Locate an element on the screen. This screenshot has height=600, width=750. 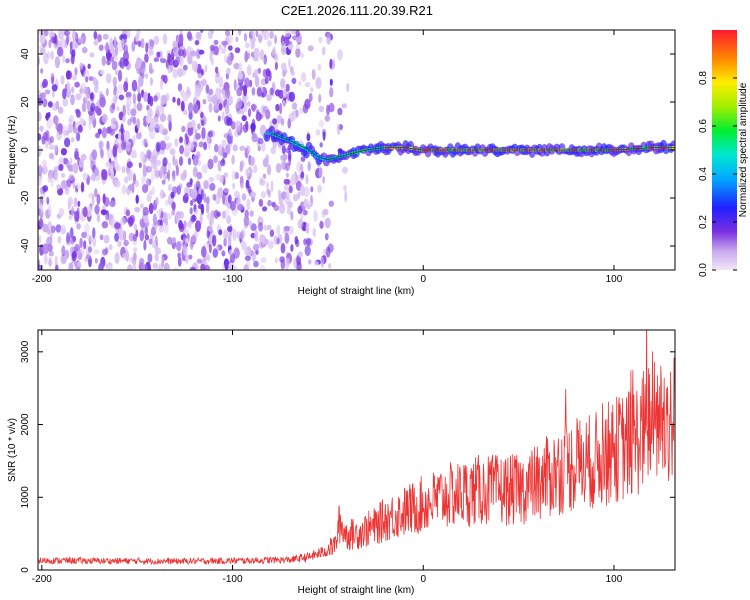
colorbar-tick-label: 0.4 is located at coordinates (703, 174).